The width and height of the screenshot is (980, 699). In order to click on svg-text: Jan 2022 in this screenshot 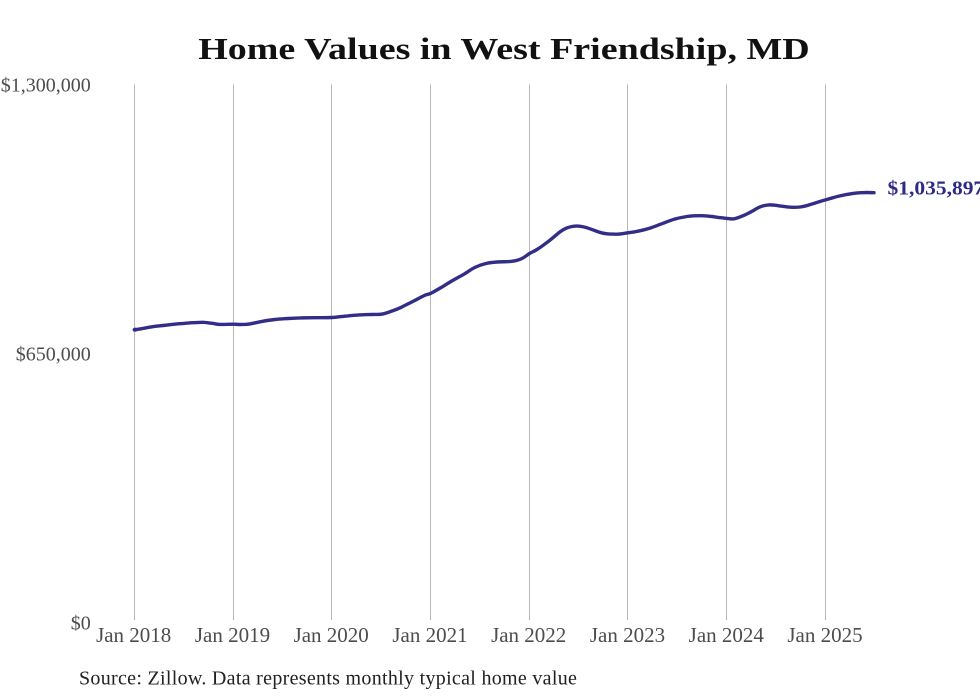, I will do `click(528, 635)`.